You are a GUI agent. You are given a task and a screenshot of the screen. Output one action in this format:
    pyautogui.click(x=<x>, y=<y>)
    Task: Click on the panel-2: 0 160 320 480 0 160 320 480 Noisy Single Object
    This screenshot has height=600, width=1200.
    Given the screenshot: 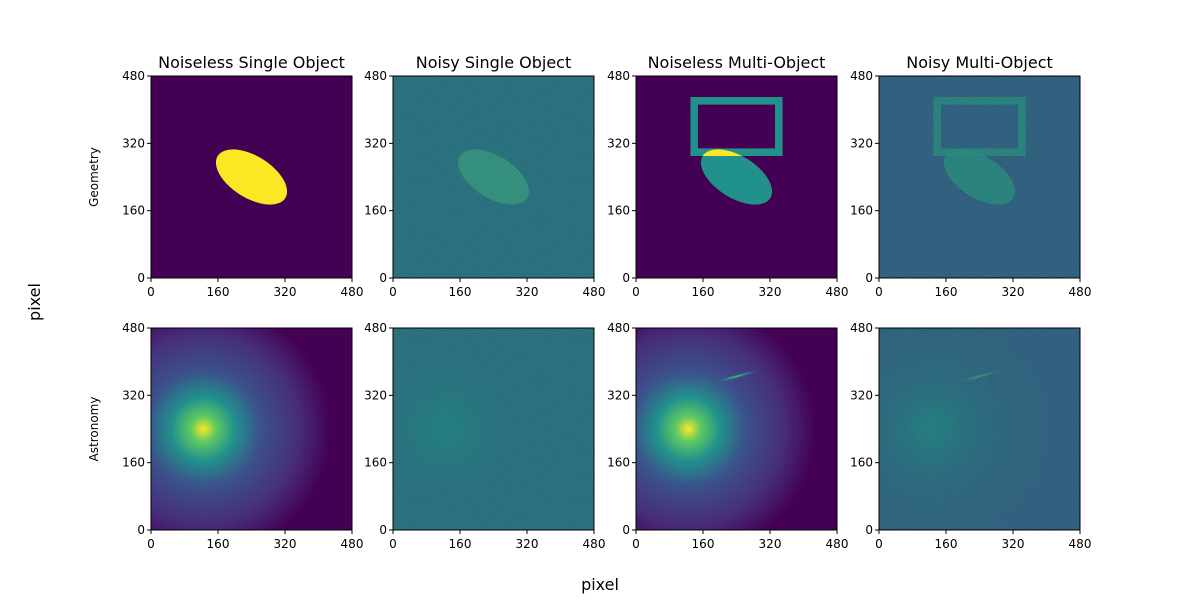 What is the action you would take?
    pyautogui.click(x=484, y=176)
    